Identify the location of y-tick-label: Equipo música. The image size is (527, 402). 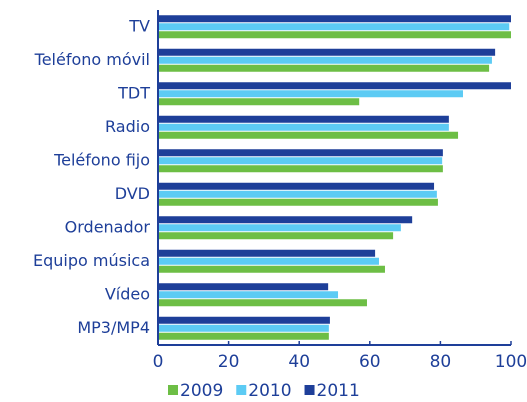
(91, 260).